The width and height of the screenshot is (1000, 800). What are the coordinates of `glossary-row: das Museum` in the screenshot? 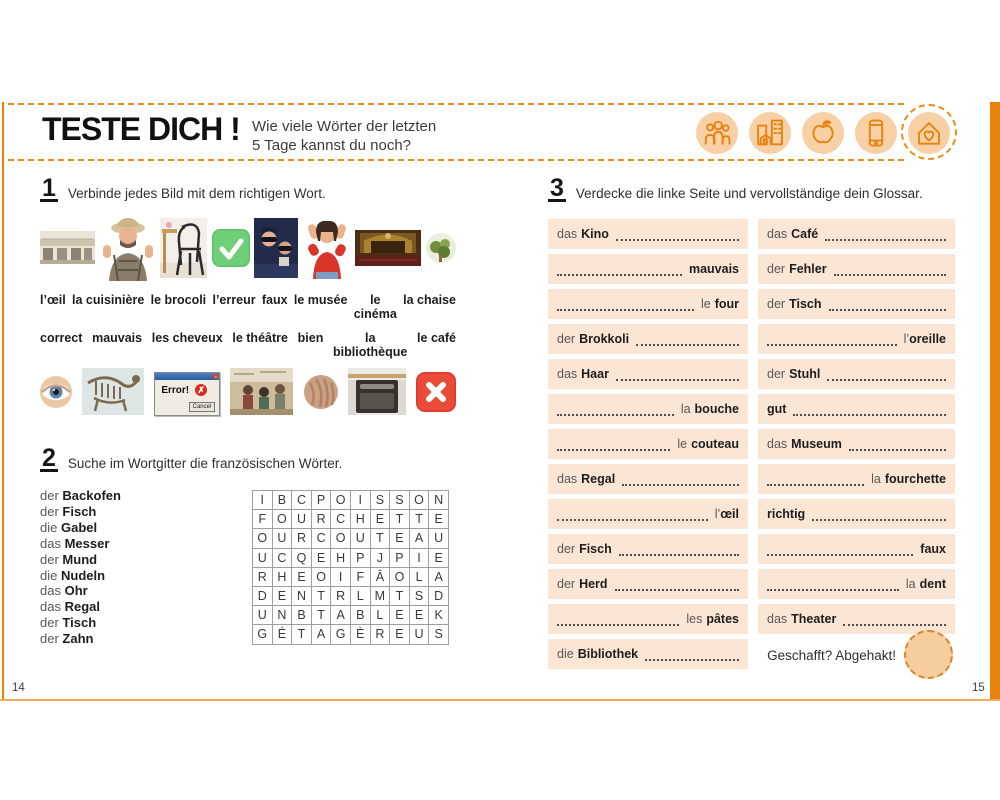 It's located at (856, 444).